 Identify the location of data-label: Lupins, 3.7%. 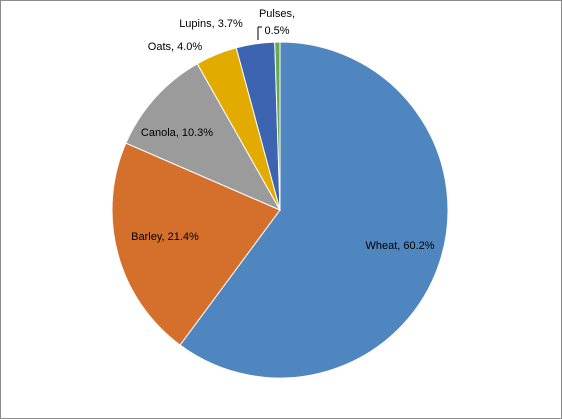
(211, 24).